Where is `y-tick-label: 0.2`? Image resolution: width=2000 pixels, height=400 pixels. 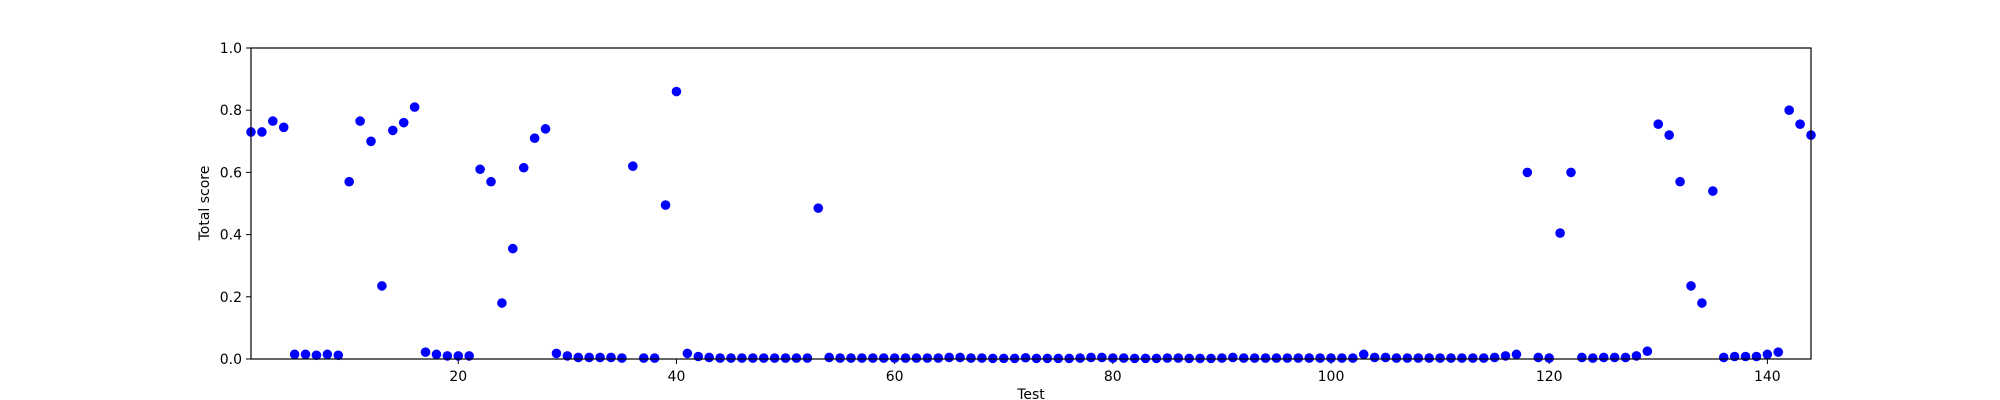 y-tick-label: 0.2 is located at coordinates (231, 298).